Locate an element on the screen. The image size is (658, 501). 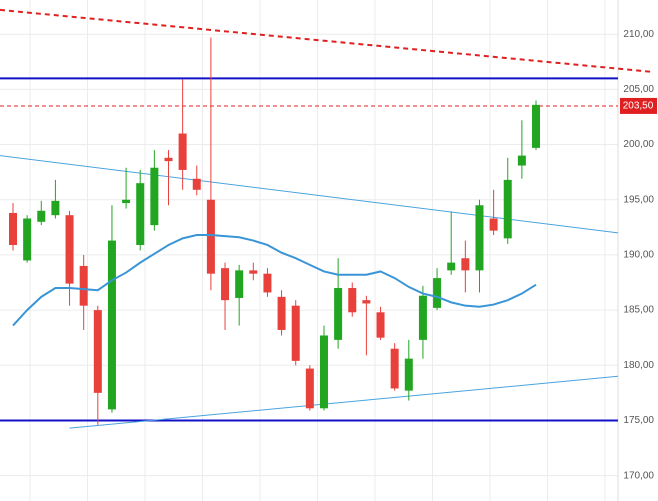
y-tick-label: 190,00 is located at coordinates (638, 255).